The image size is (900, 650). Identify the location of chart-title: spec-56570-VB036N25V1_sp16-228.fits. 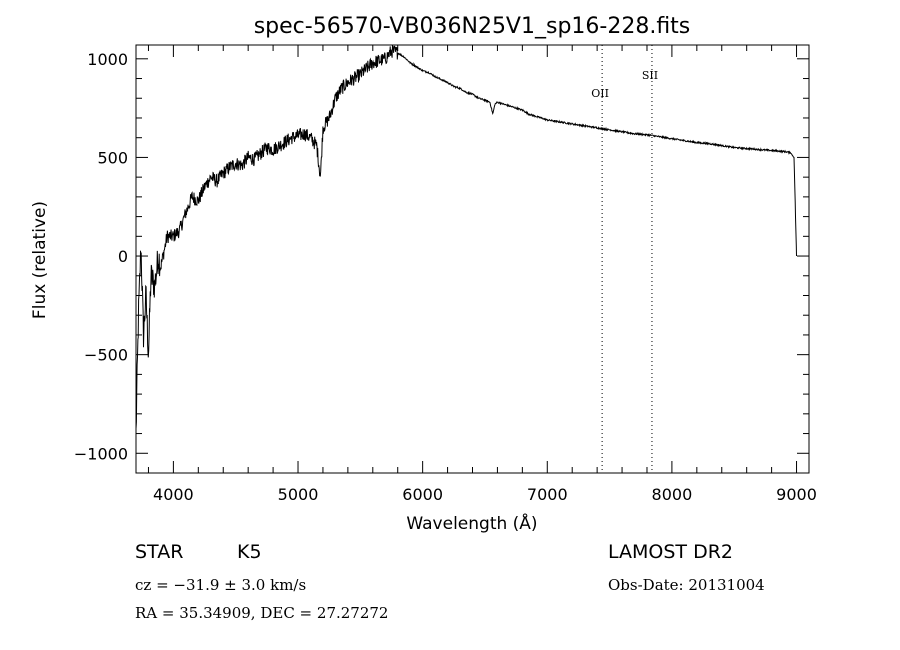
(472, 26).